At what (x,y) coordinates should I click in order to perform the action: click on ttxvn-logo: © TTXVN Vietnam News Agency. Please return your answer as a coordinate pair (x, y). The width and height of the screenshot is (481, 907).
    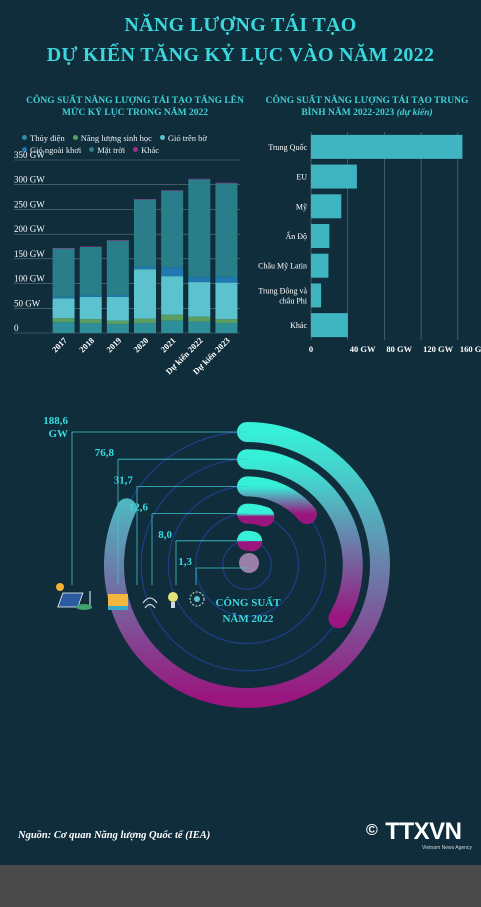
    Looking at the image, I should click on (419, 834).